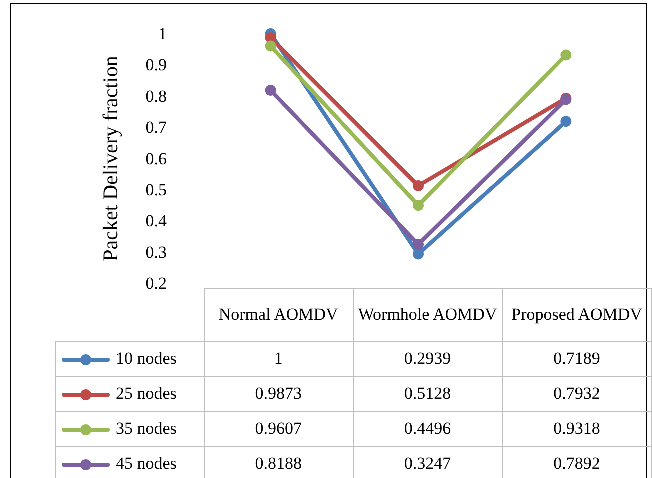 This screenshot has width=652, height=478. I want to click on legend-label: 45 nodes, so click(146, 463).